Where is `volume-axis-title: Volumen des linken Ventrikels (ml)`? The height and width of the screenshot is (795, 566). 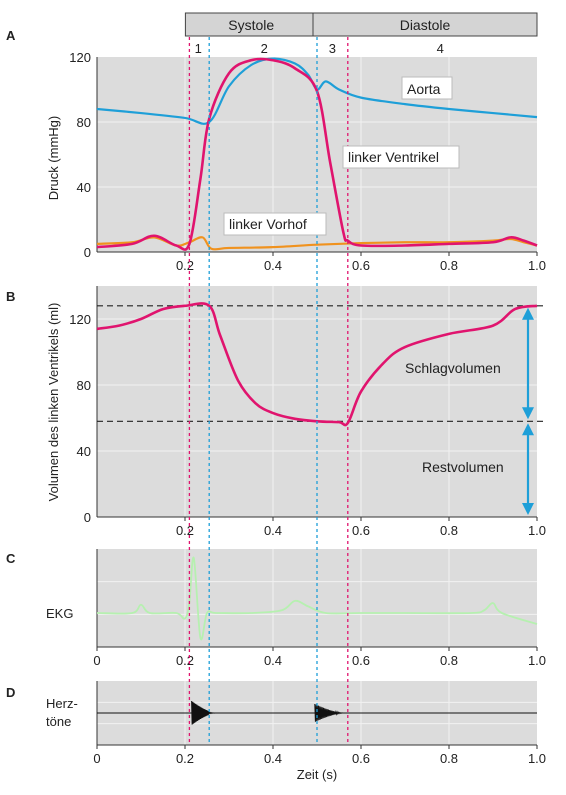 volume-axis-title: Volumen des linken Ventrikels (ml) is located at coordinates (53, 402).